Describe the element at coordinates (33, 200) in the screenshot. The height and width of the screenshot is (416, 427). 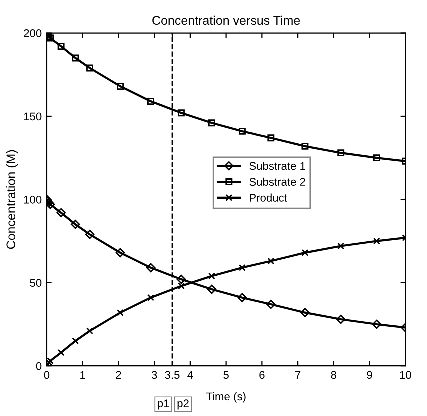
I see `y-tick-label: 100` at that location.